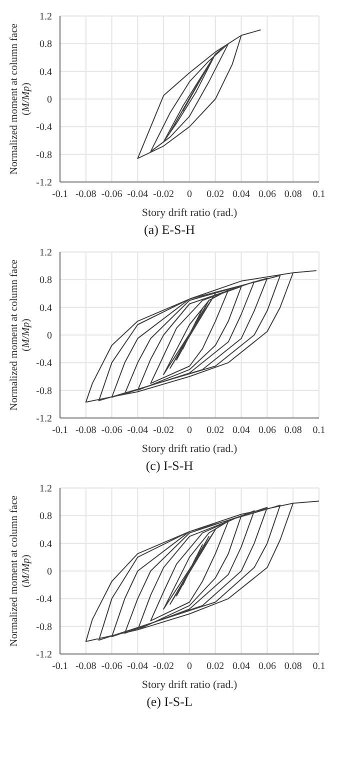 This screenshot has height=766, width=339. Describe the element at coordinates (170, 702) in the screenshot. I see `text: (e) I-S-L` at that location.